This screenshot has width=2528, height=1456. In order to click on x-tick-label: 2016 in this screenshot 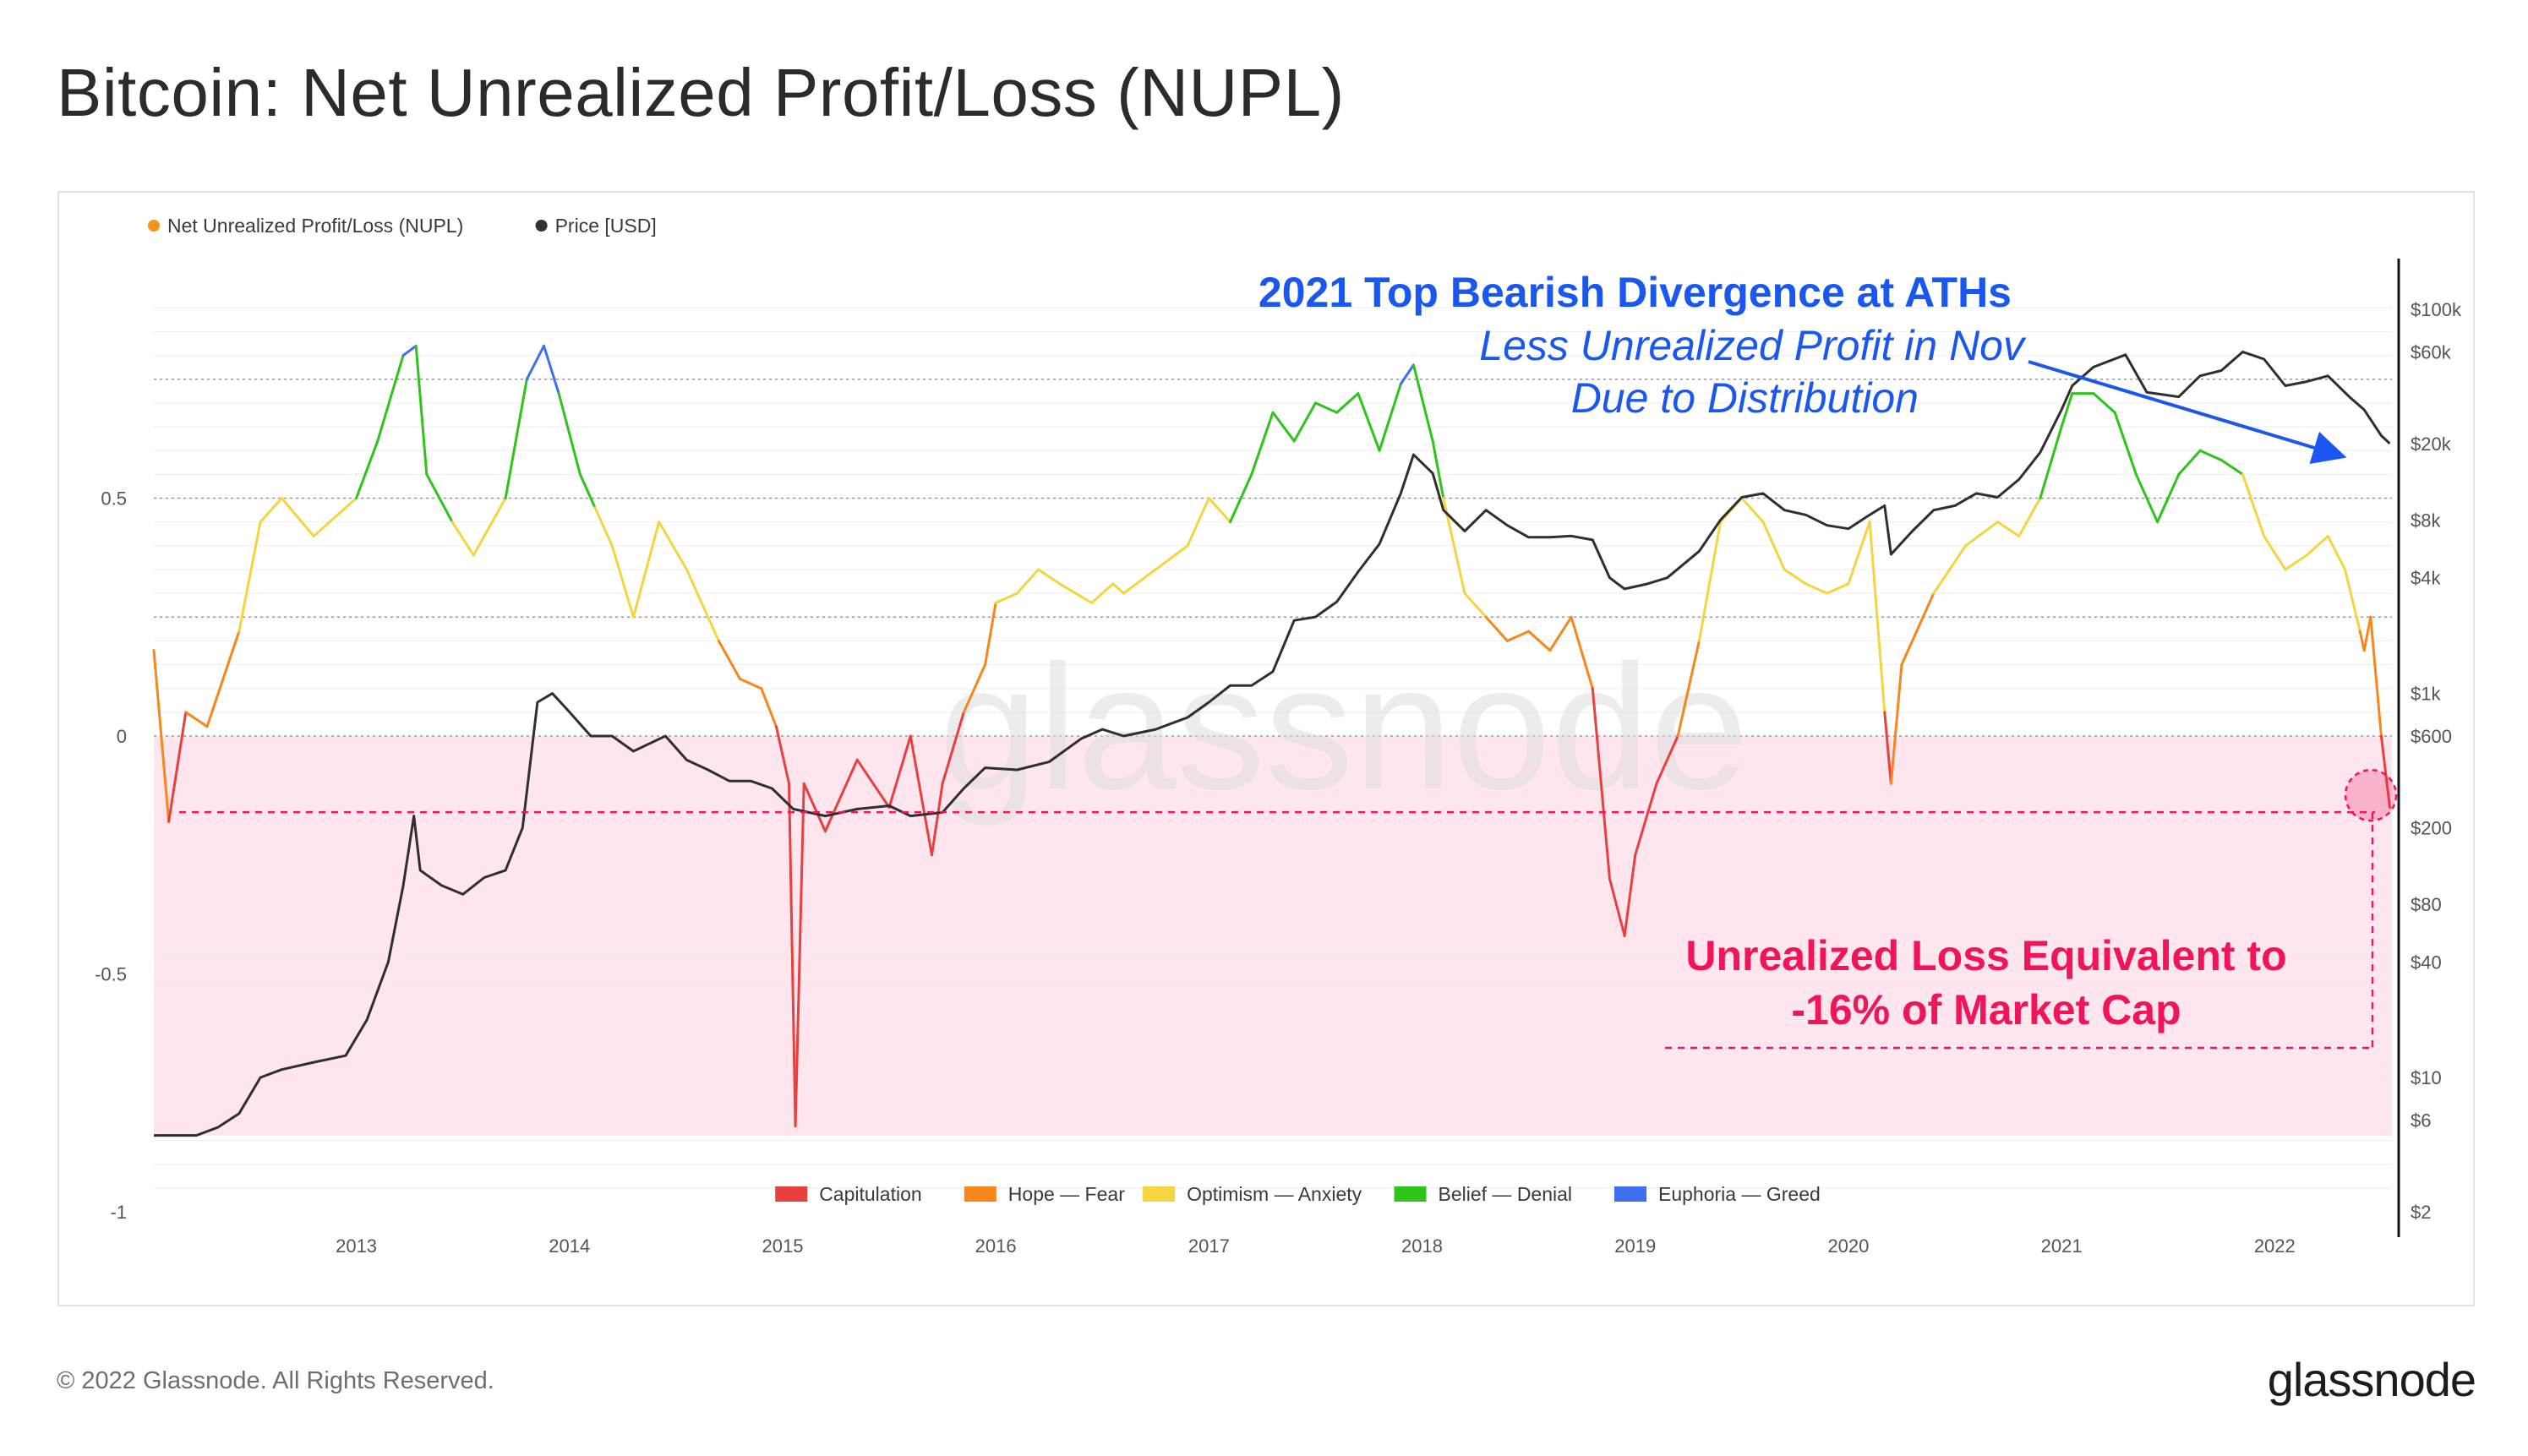, I will do `click(996, 1246)`.